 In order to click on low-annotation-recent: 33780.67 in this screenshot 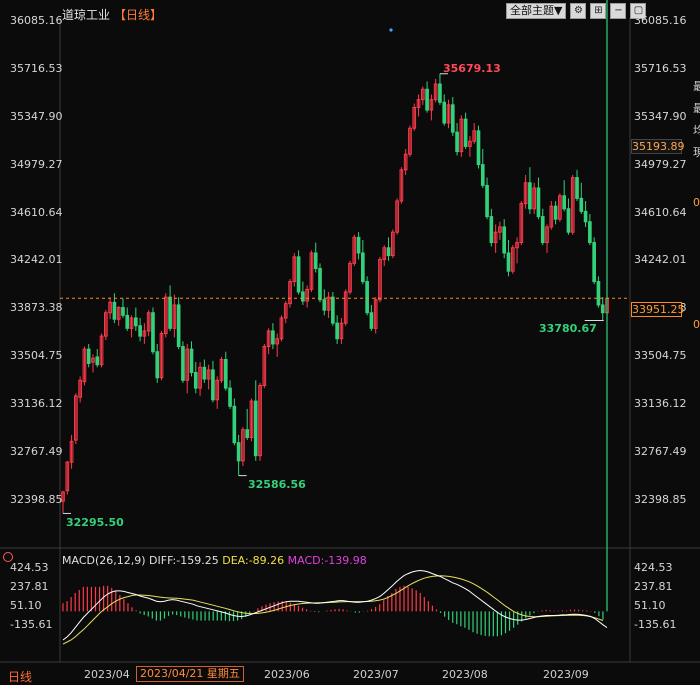, I will do `click(568, 328)`.